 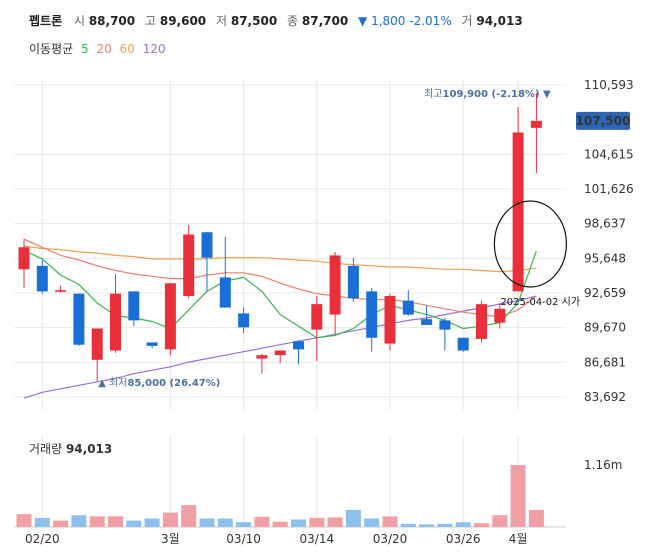 What do you see at coordinates (430, 21) in the screenshot?
I see `change-percent: -2.01%` at bounding box center [430, 21].